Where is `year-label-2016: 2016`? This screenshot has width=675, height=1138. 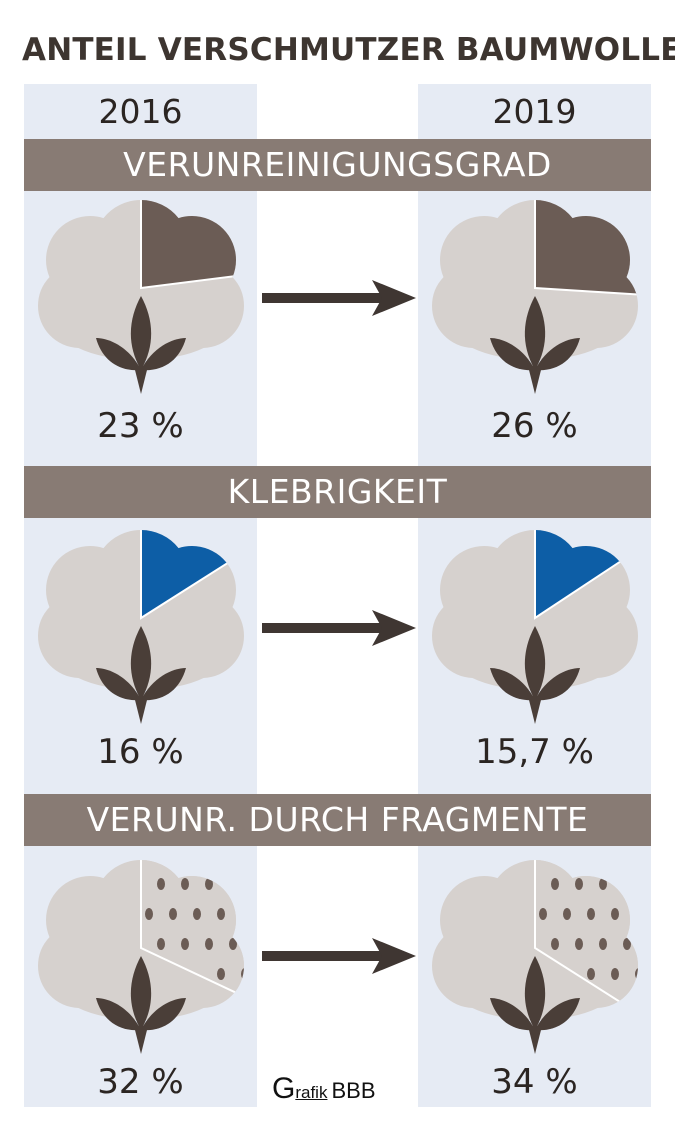 year-label-2016: 2016 is located at coordinates (140, 111).